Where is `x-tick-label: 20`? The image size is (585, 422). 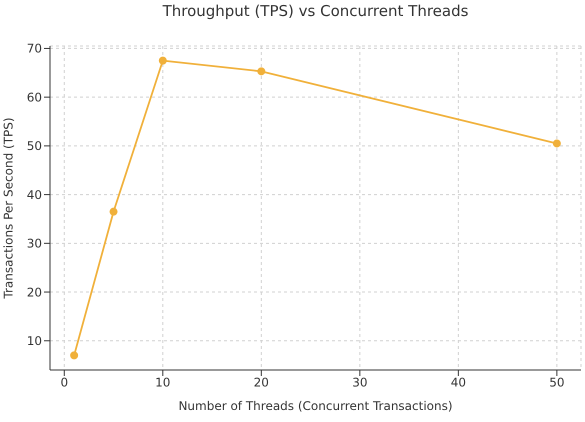 x-tick-label: 20 is located at coordinates (261, 383).